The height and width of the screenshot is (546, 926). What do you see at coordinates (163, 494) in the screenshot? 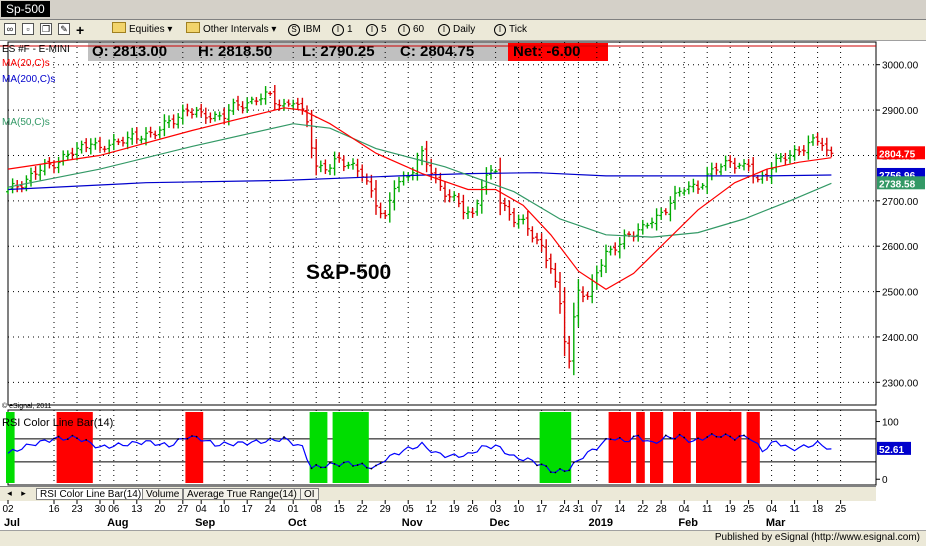
I see `study-tab: Volume` at bounding box center [163, 494].